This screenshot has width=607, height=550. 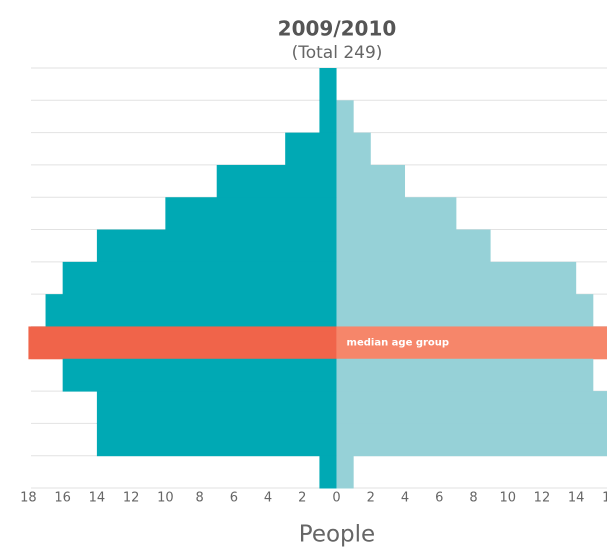 I want to click on chart-title: 2009/2010, so click(x=337, y=29).